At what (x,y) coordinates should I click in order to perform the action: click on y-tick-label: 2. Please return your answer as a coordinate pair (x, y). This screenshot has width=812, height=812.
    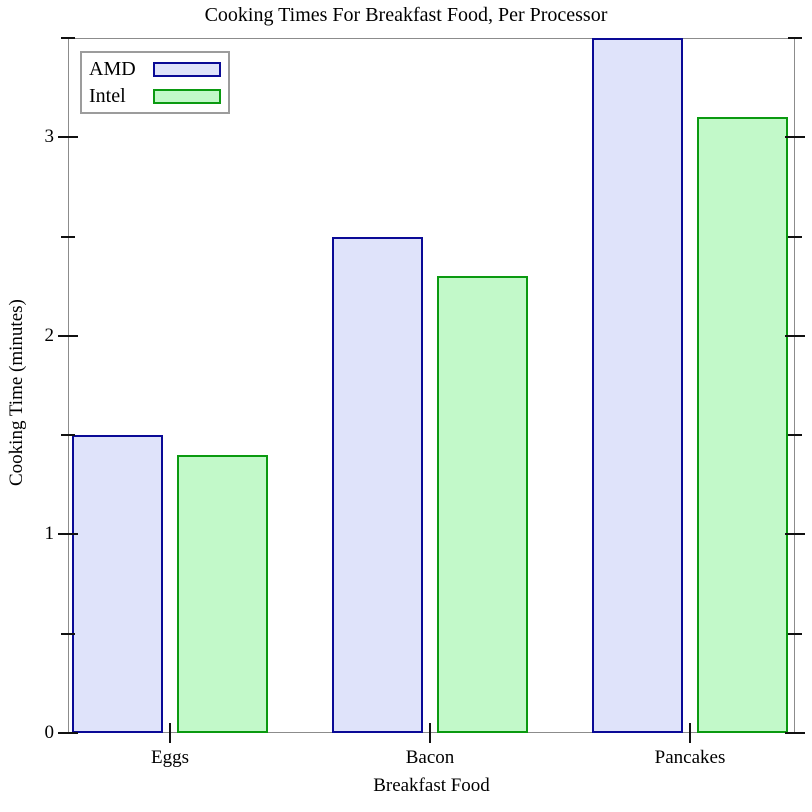
    Looking at the image, I should click on (49, 335).